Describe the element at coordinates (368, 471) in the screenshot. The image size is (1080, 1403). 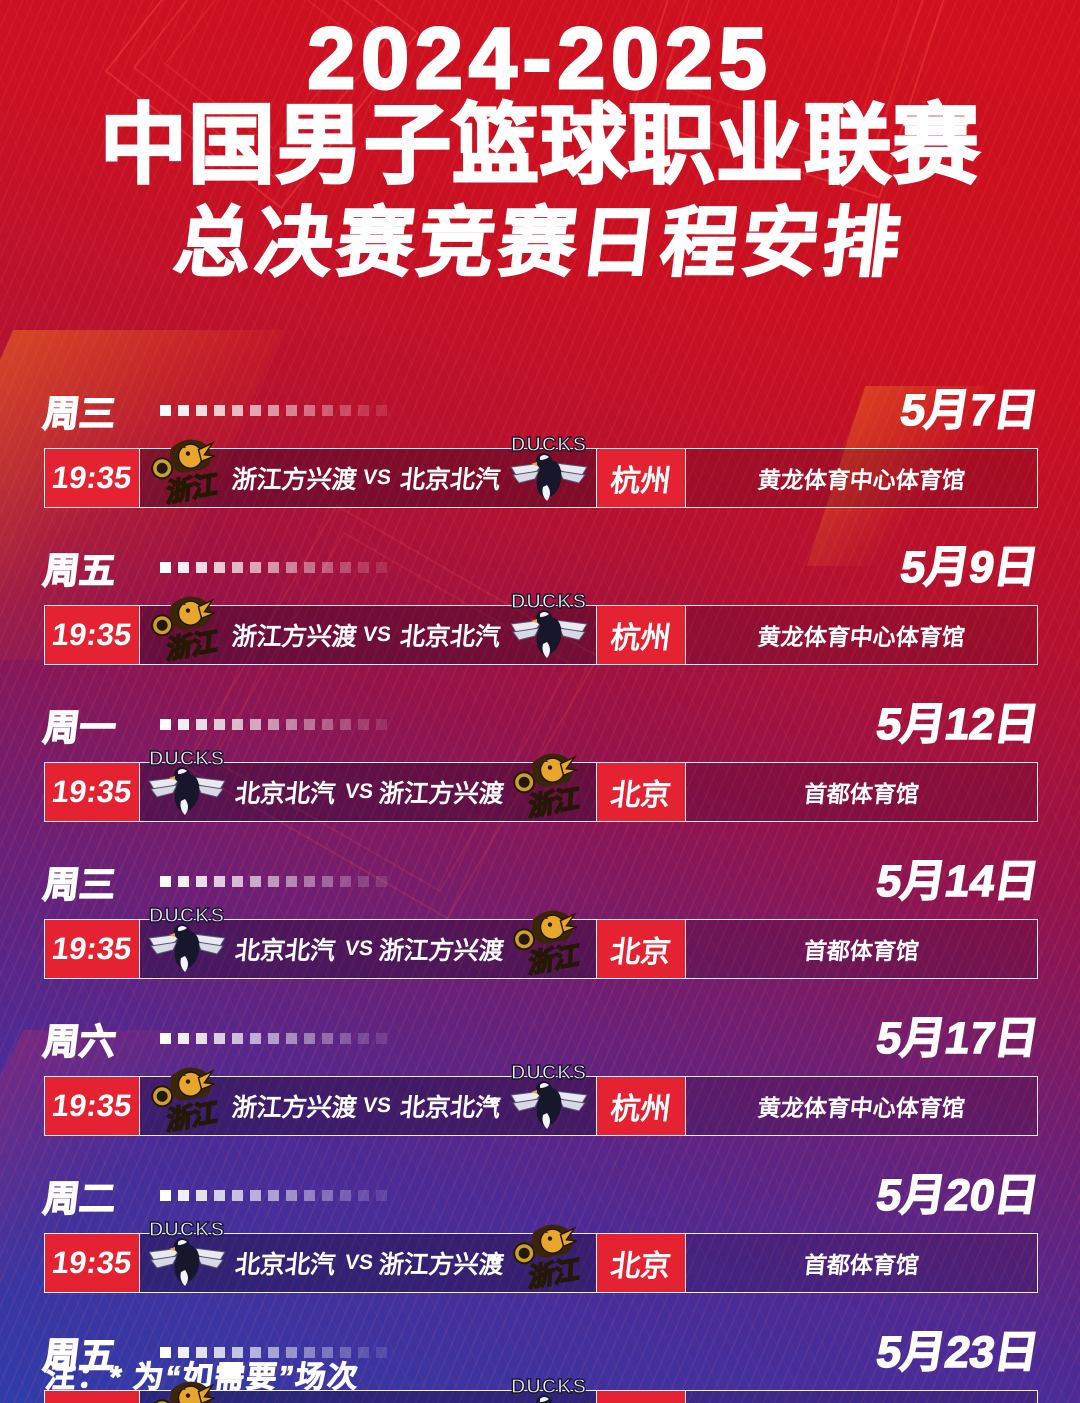
I see `matchup-cell: 浙江 浙江方兴渡 VS 北京北汽 DUCKS` at that location.